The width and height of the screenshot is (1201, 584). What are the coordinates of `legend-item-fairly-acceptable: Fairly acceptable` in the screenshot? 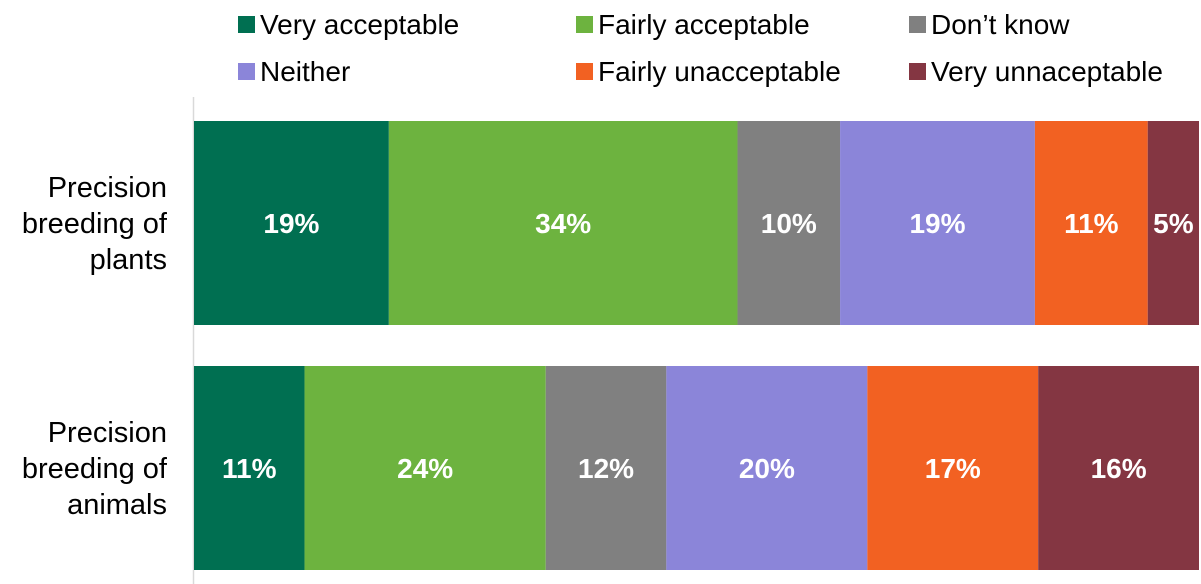 It's located at (693, 24).